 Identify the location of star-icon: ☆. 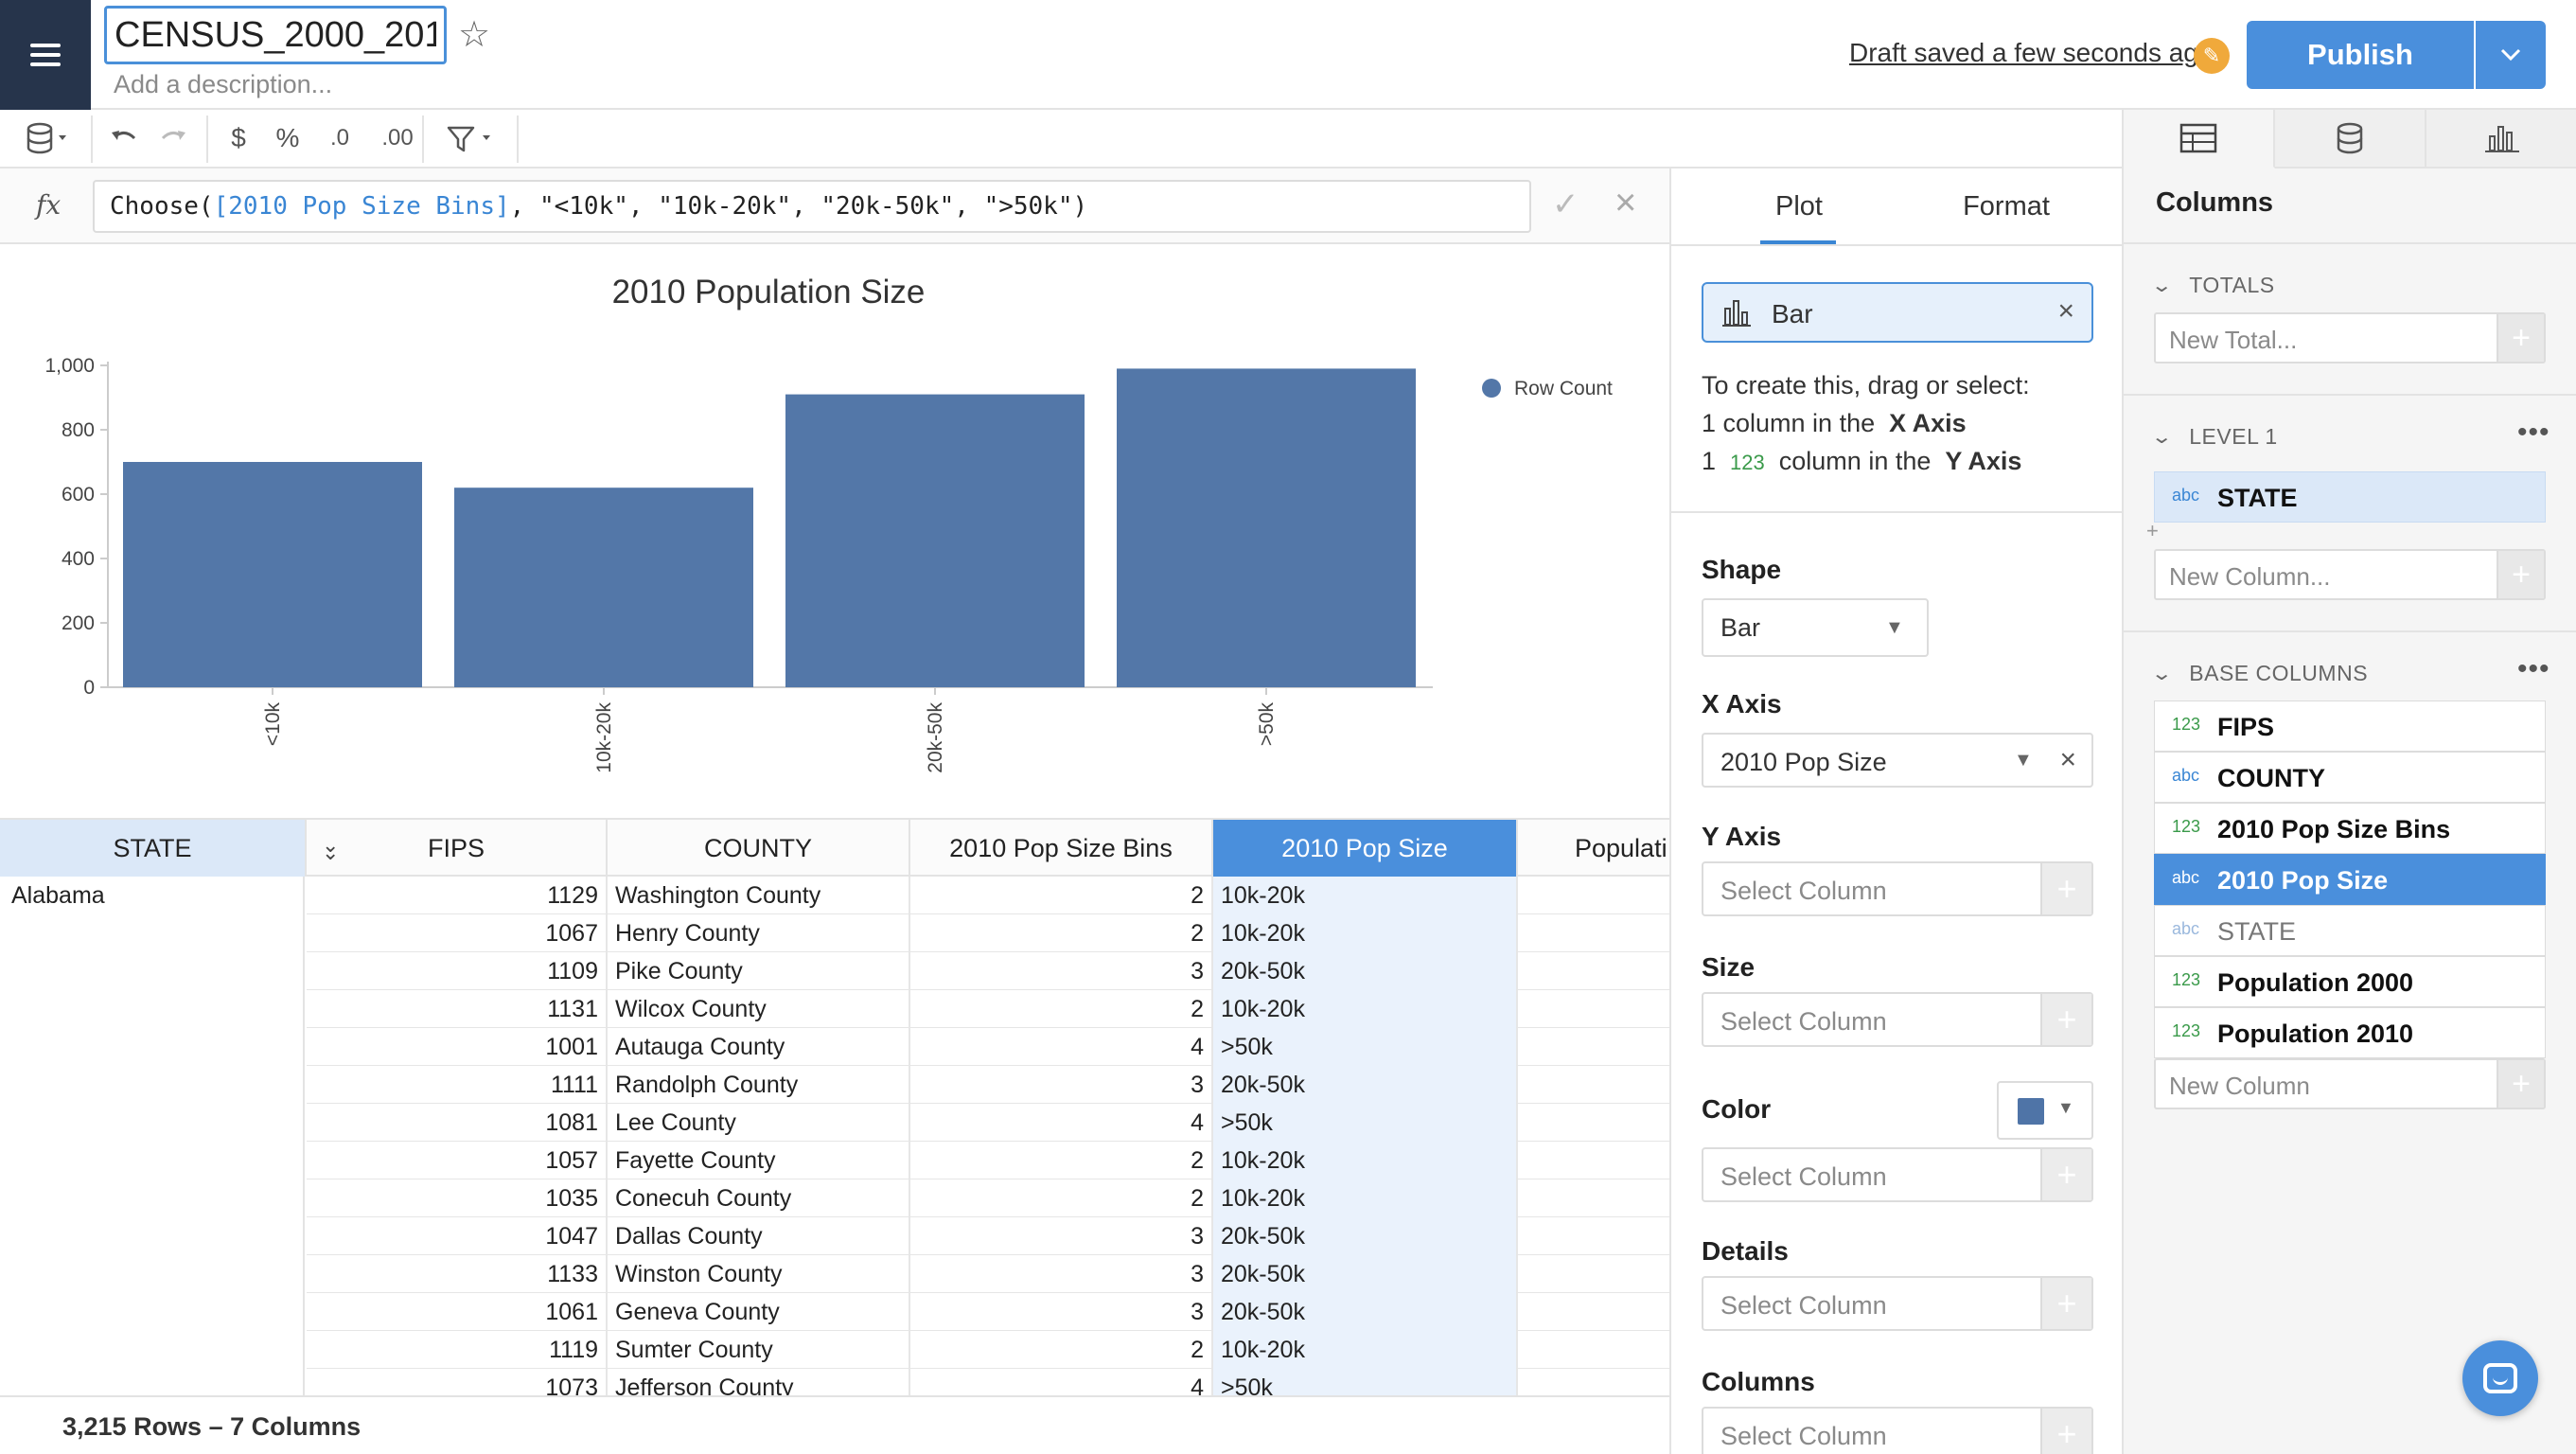
(474, 35).